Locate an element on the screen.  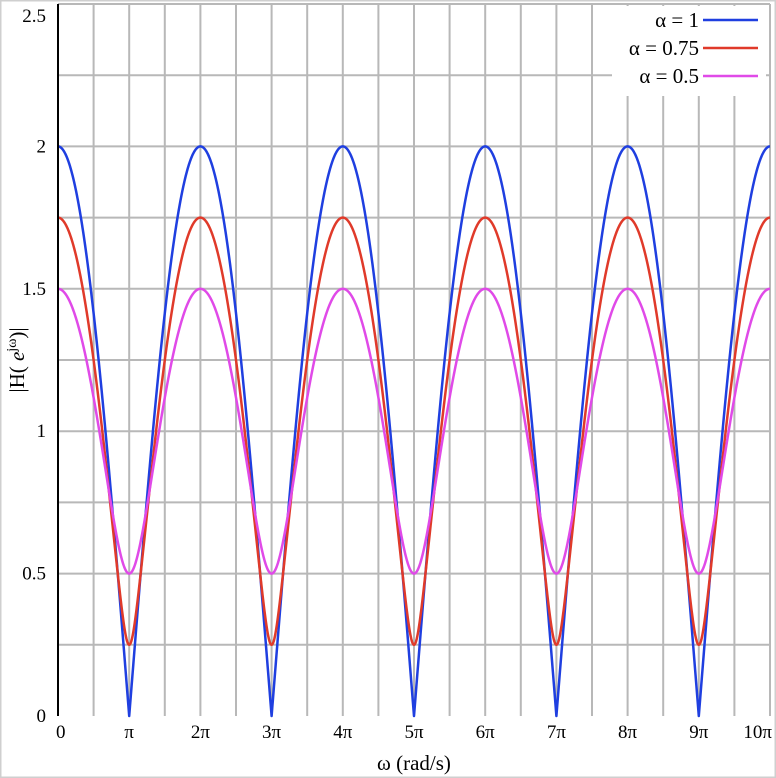
x-tick-label: 3π is located at coordinates (272, 732).